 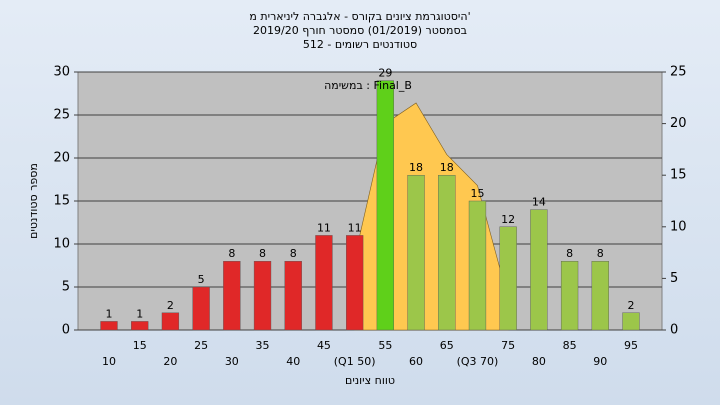 I want to click on x-tick-label: 65, so click(x=447, y=345).